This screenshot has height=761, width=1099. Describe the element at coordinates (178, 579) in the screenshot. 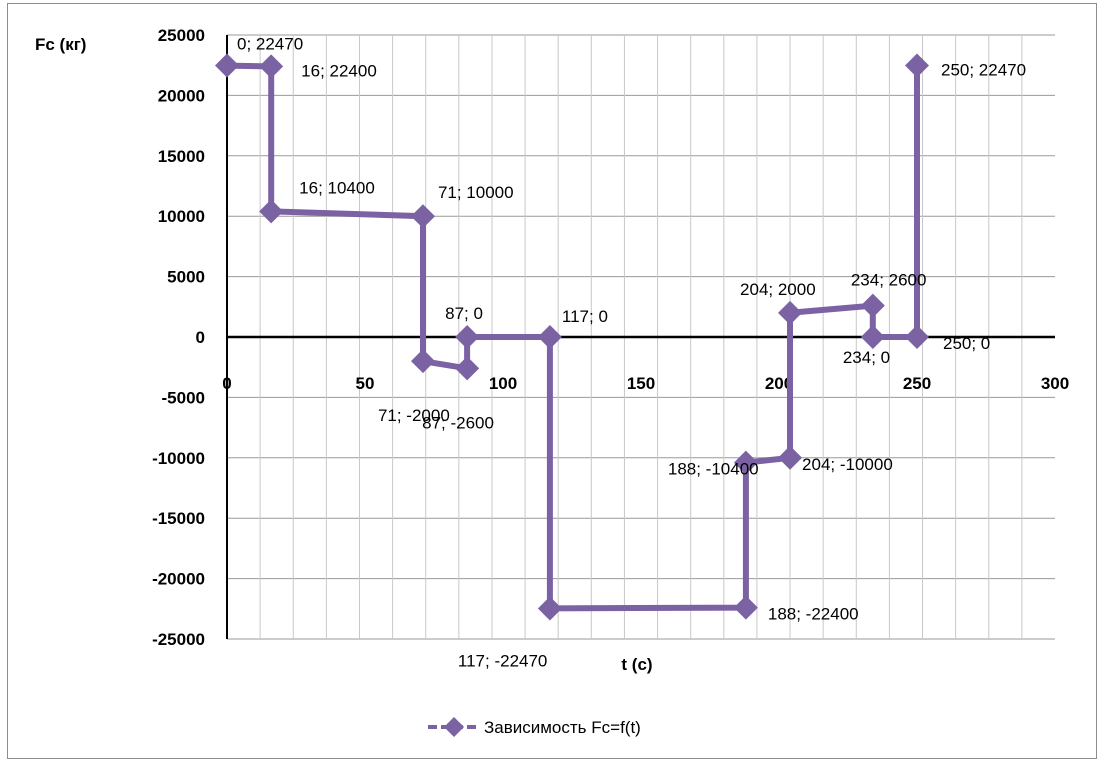

I see `y-tick-label: -20000` at that location.